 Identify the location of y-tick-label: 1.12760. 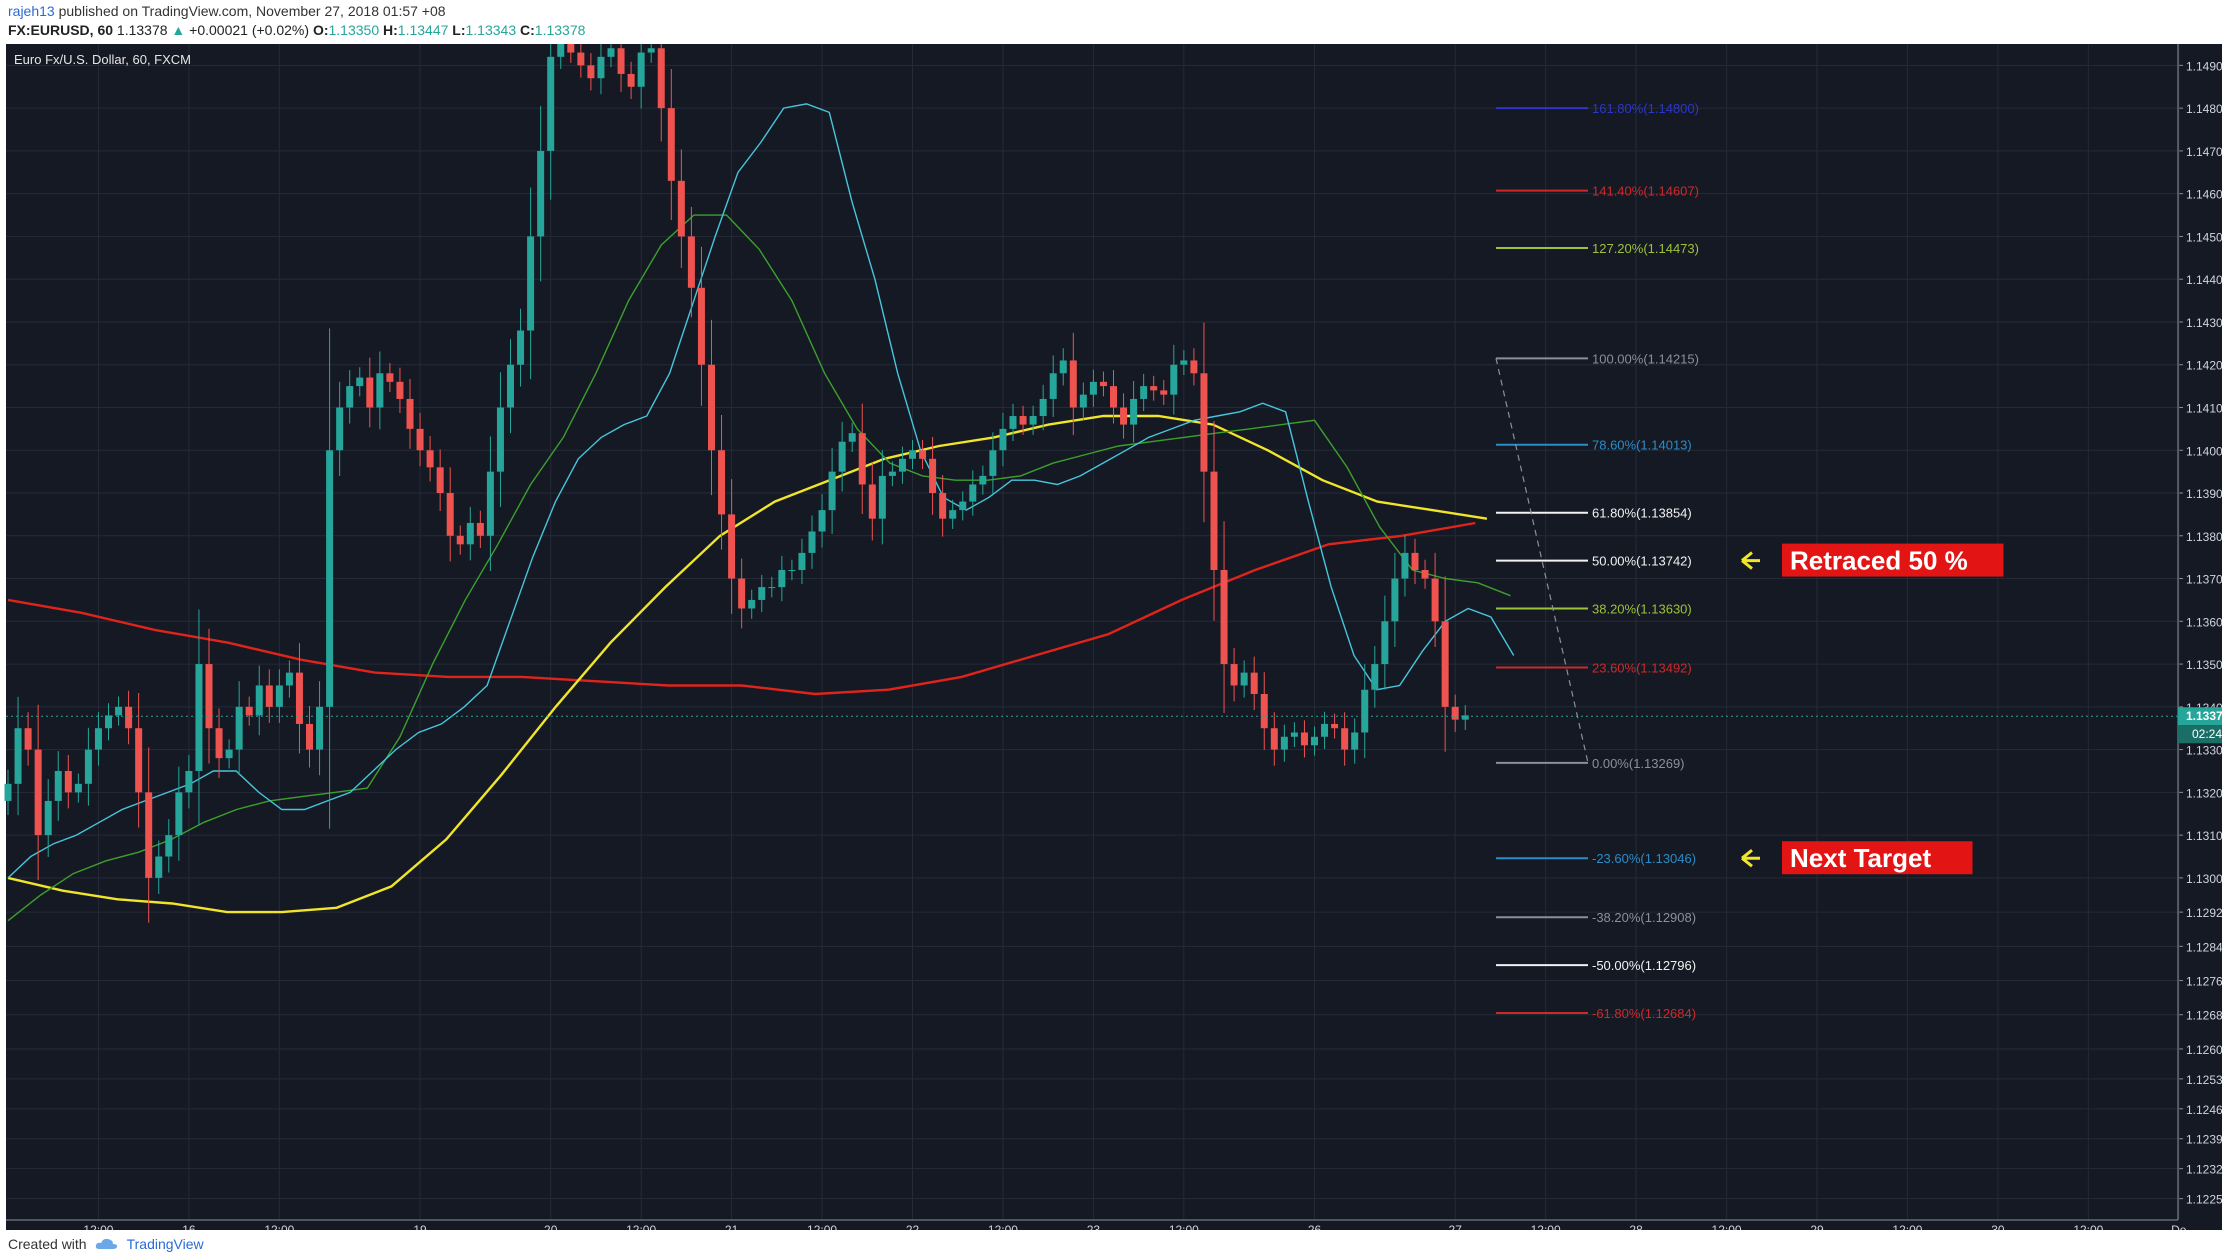
(2204, 982).